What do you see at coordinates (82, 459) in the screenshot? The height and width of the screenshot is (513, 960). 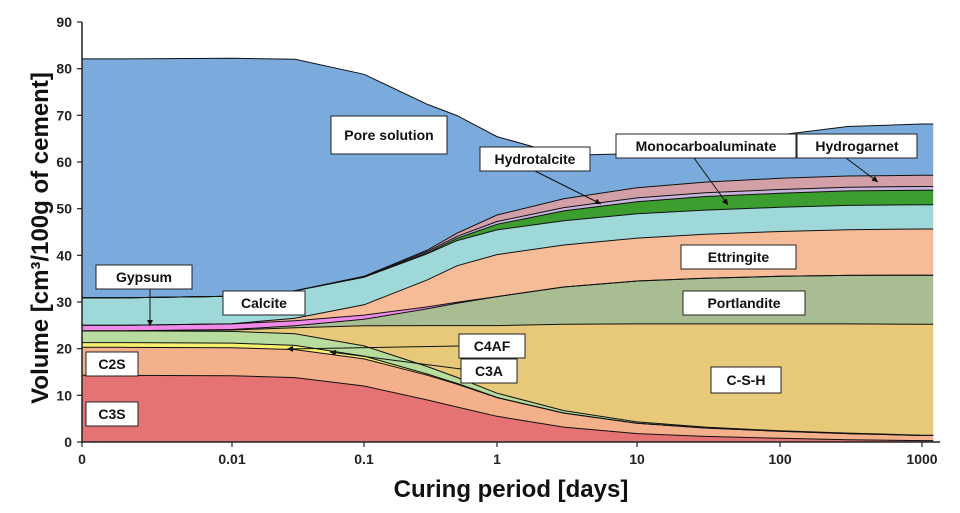 I see `x-tick-label: 0` at bounding box center [82, 459].